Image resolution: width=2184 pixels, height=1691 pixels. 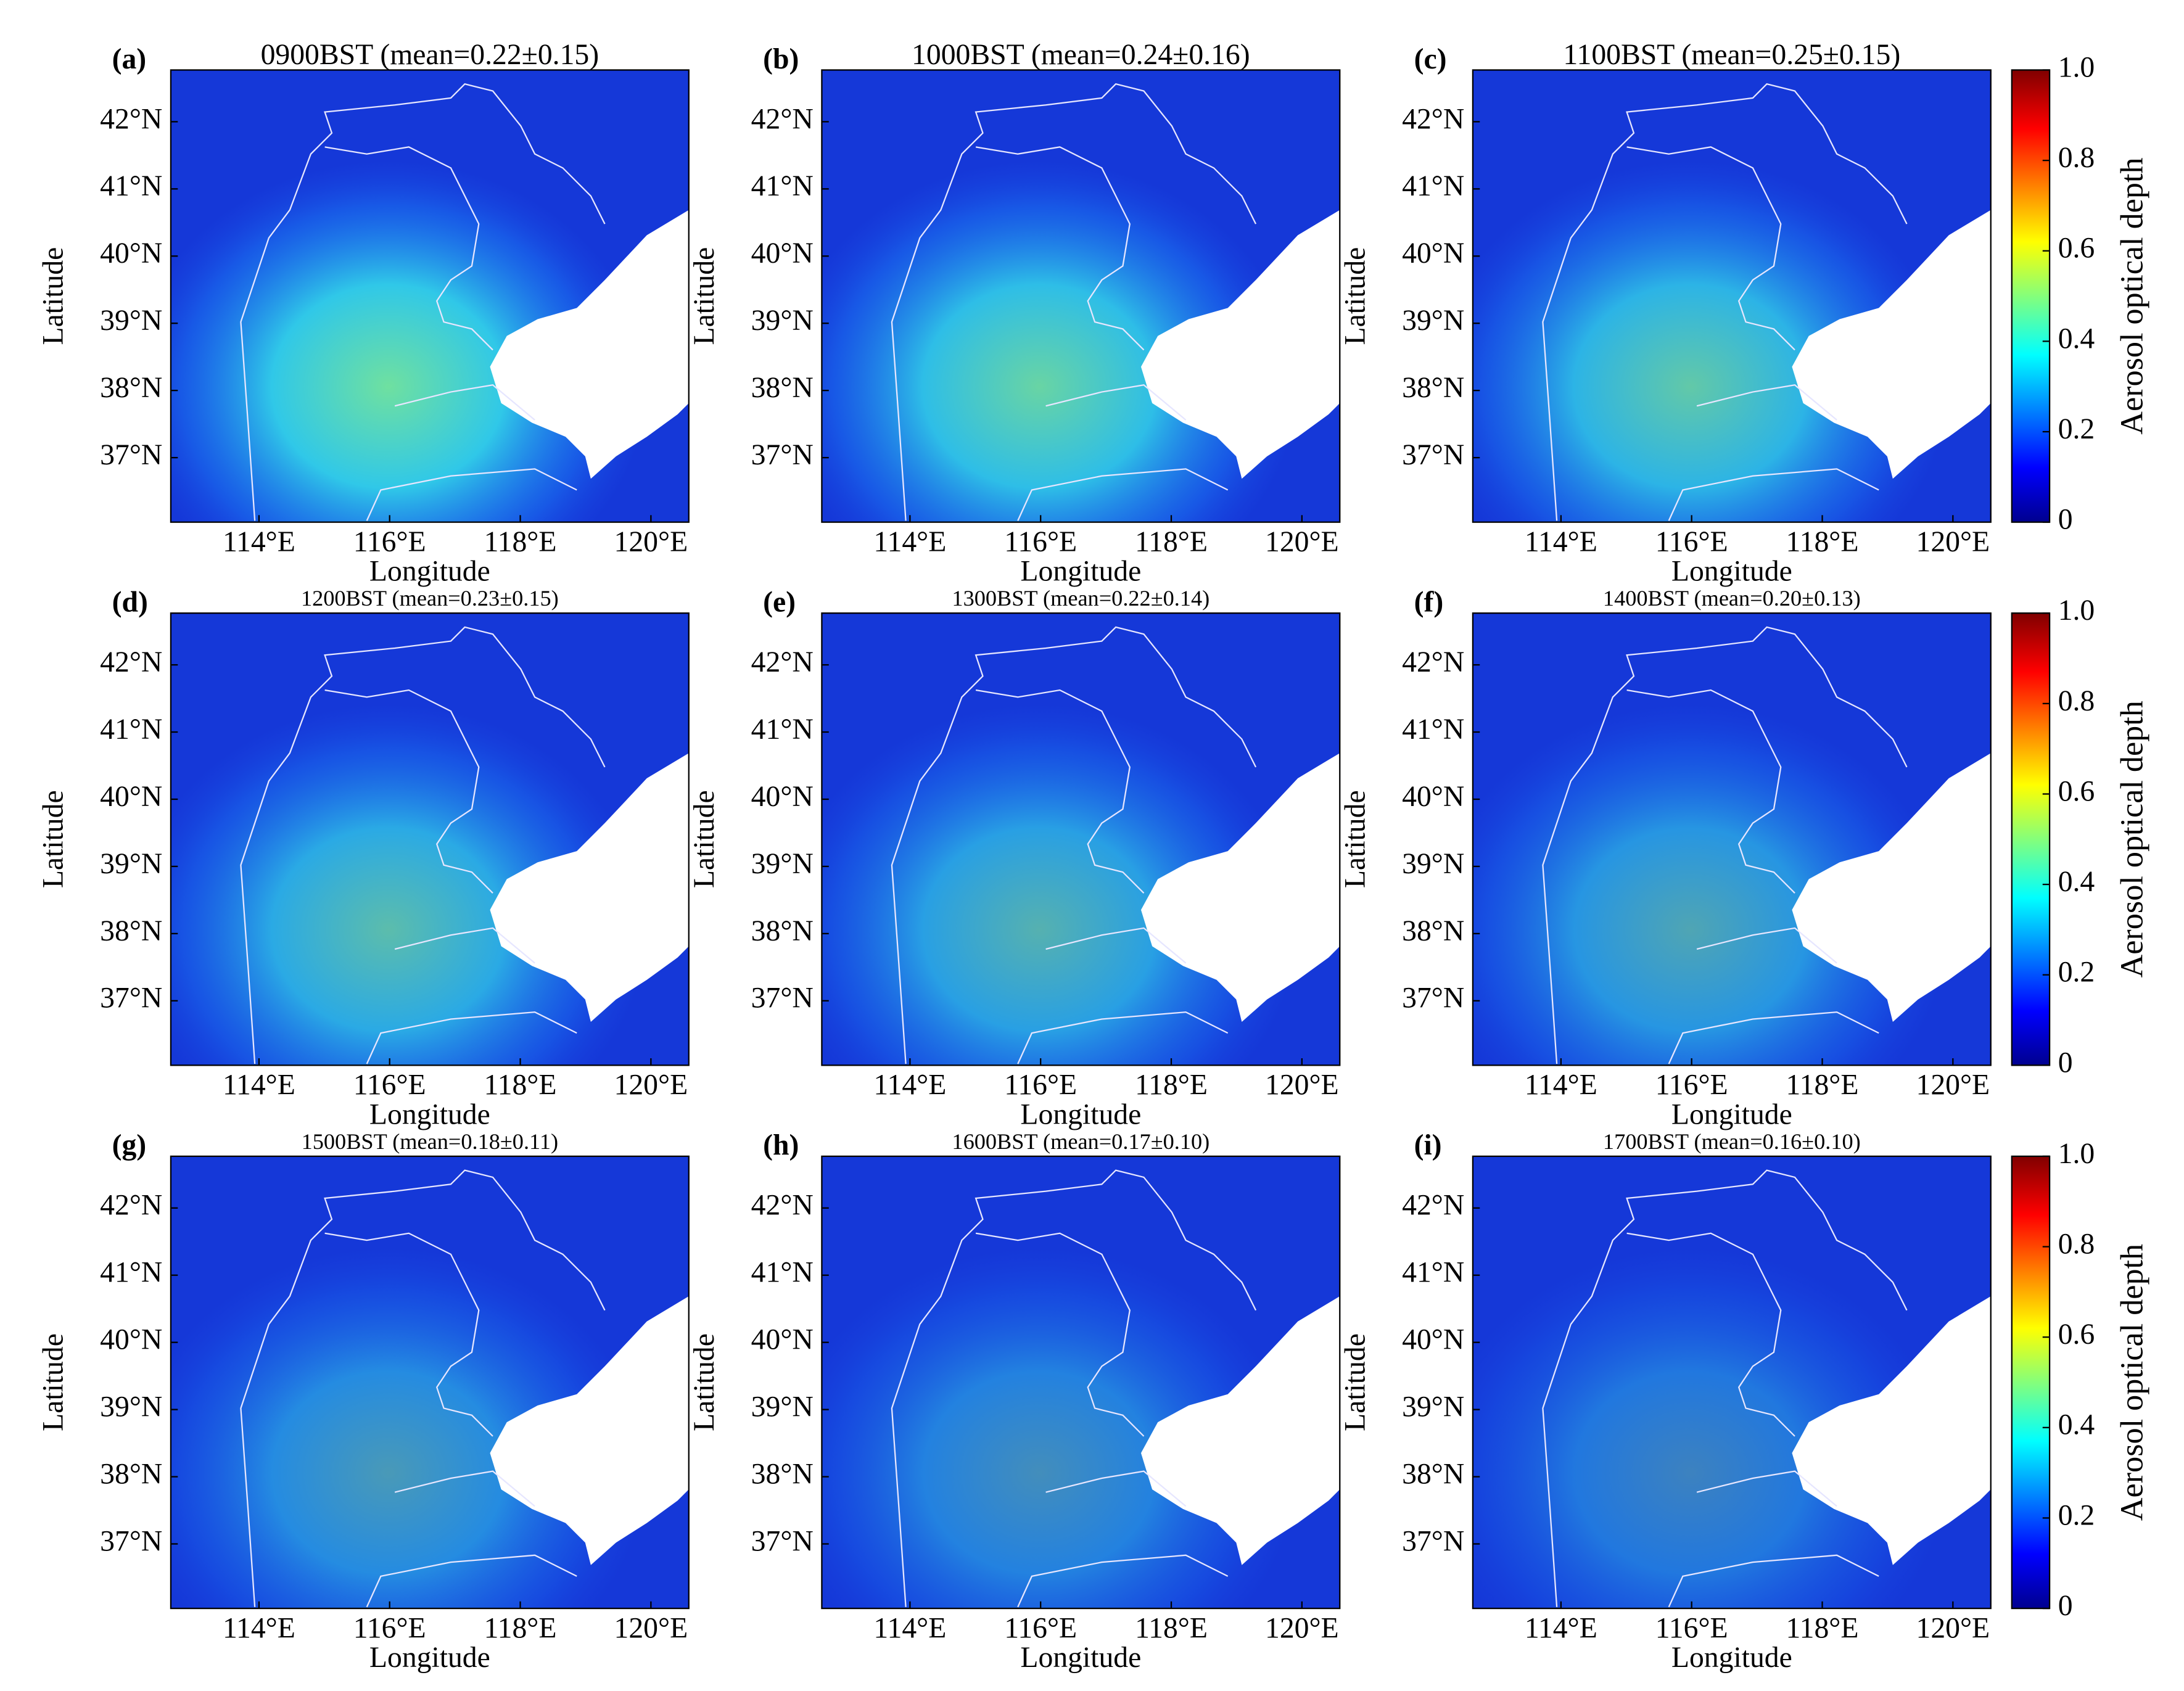 What do you see at coordinates (1428, 1145) in the screenshot?
I see `panel-label: (i)` at bounding box center [1428, 1145].